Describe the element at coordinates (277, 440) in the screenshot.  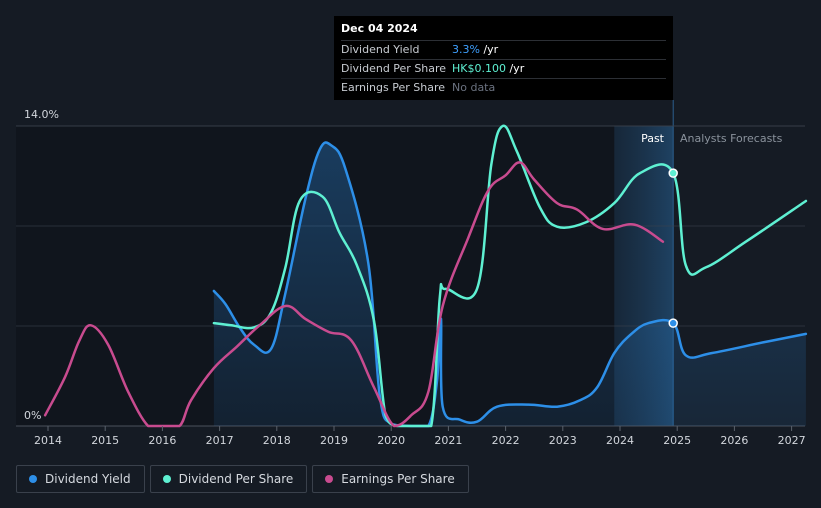
I see `x-tick-label: 2018` at that location.